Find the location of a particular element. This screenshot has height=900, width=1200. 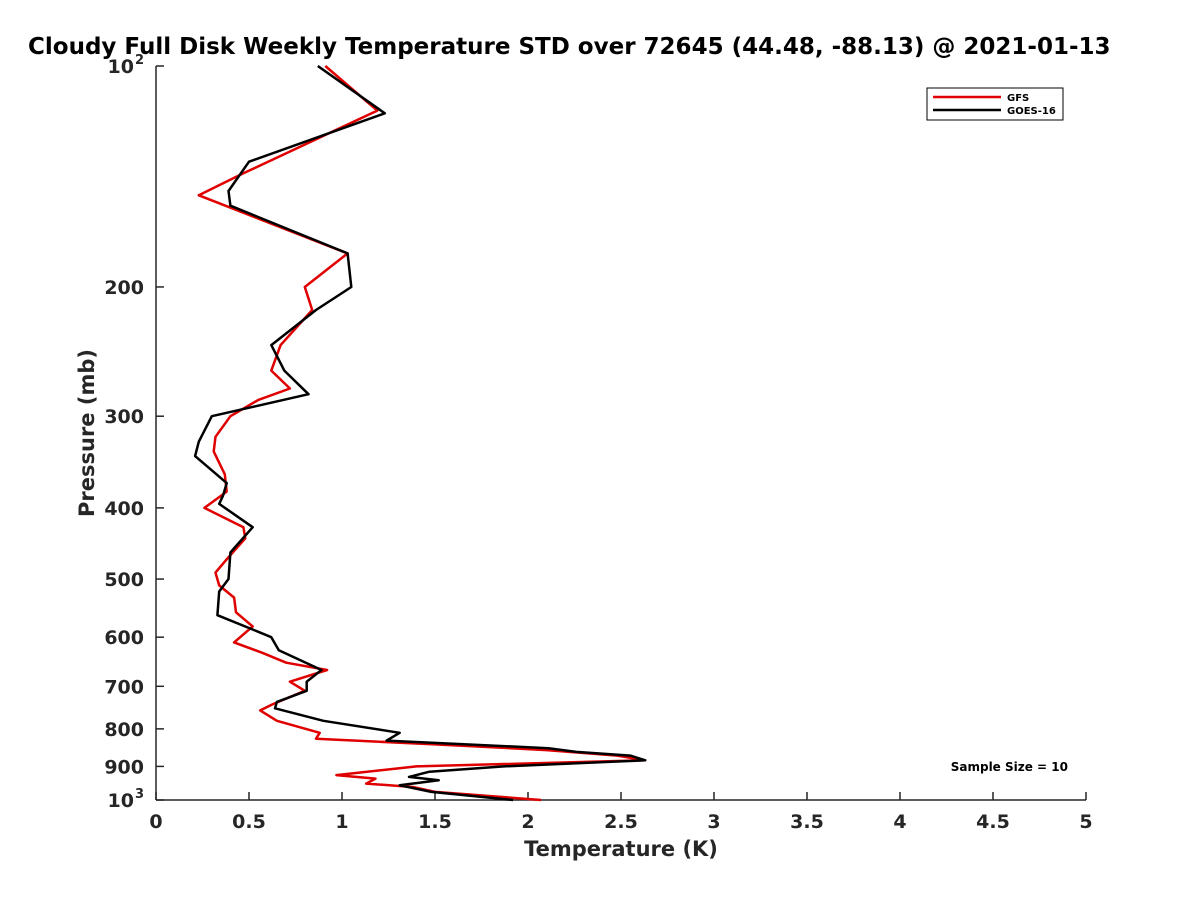

x-axis-ticks: 0 0.5 1 1.5 2 2.5 3 3.5 4 4.5 5 is located at coordinates (621, 812).